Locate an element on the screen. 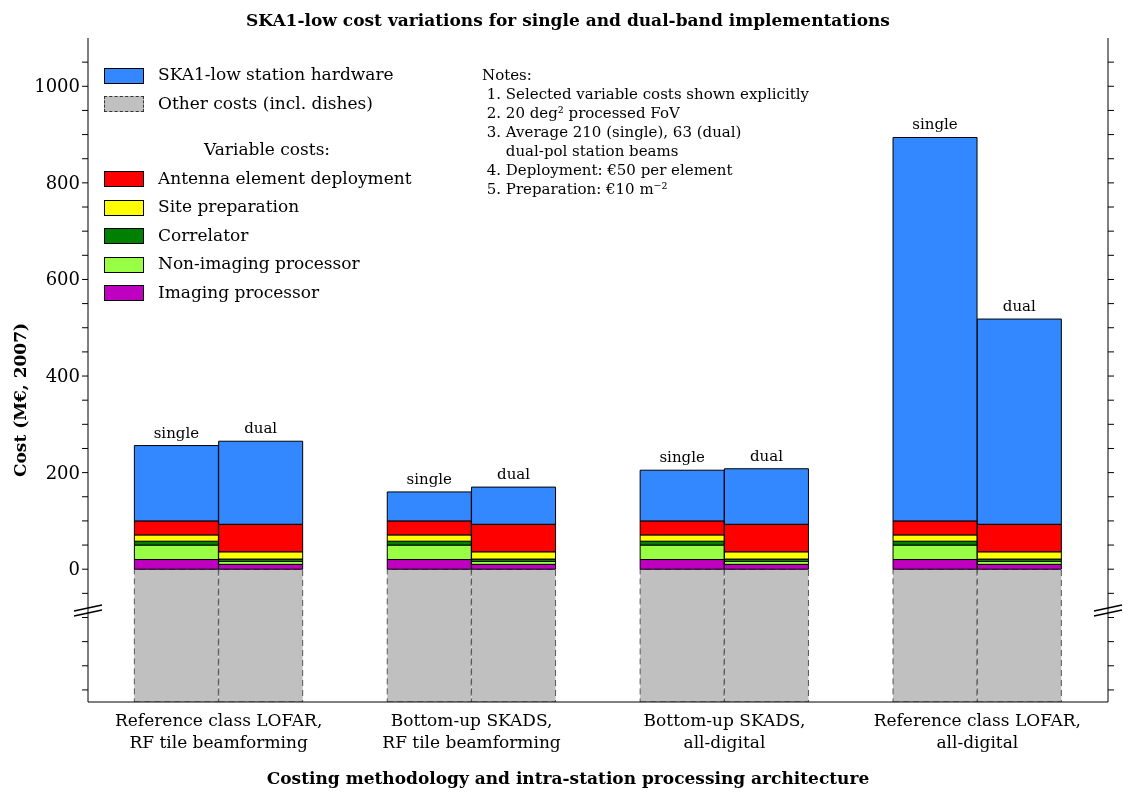 The image size is (1135, 798). legend-label: Site preparation is located at coordinates (229, 206).